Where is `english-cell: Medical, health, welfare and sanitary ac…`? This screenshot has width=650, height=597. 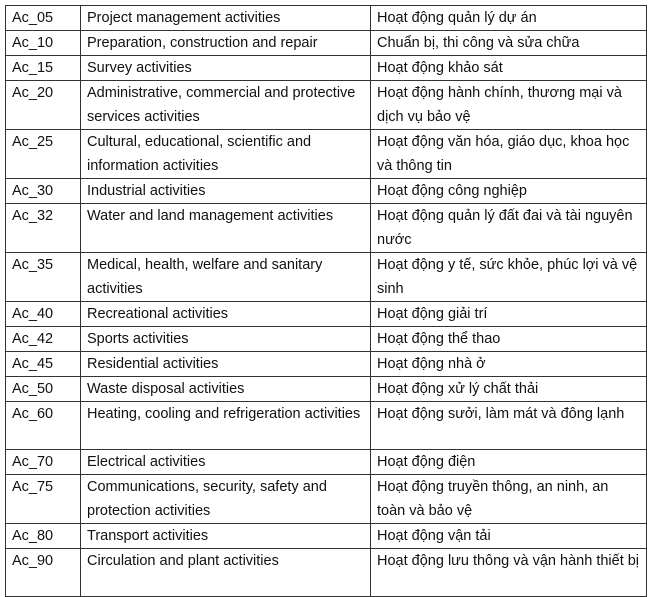 english-cell: Medical, health, welfare and sanitary ac… is located at coordinates (225, 277).